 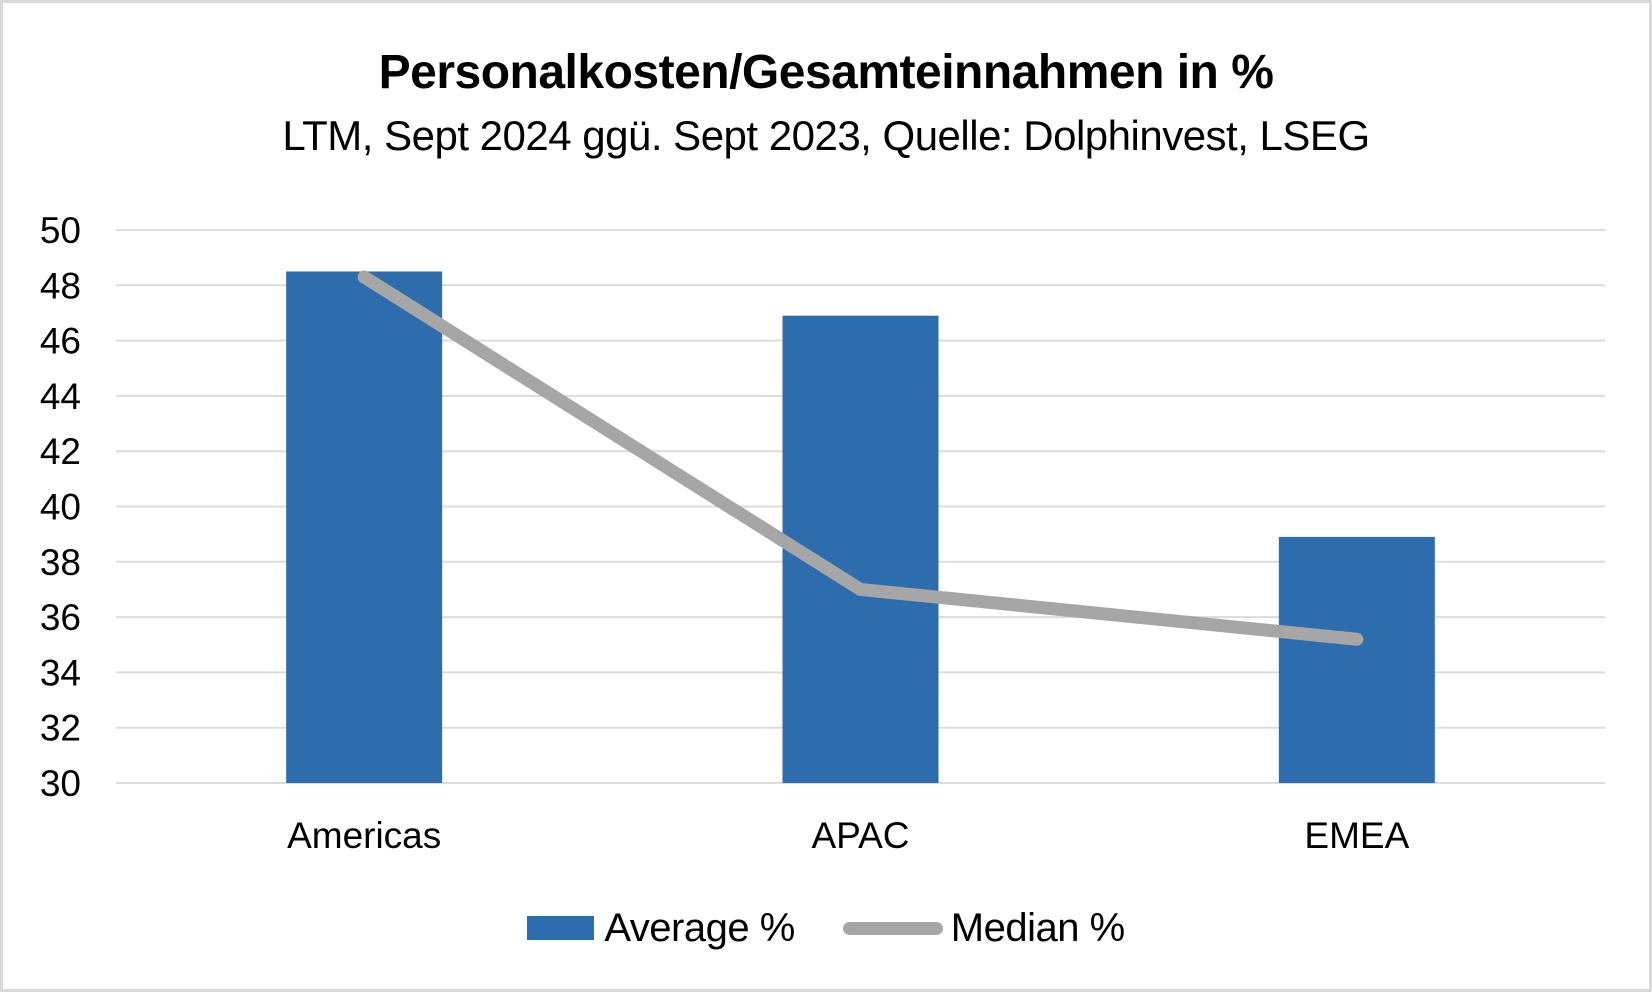 I want to click on y-axis-tick-label: 44, so click(x=60, y=396).